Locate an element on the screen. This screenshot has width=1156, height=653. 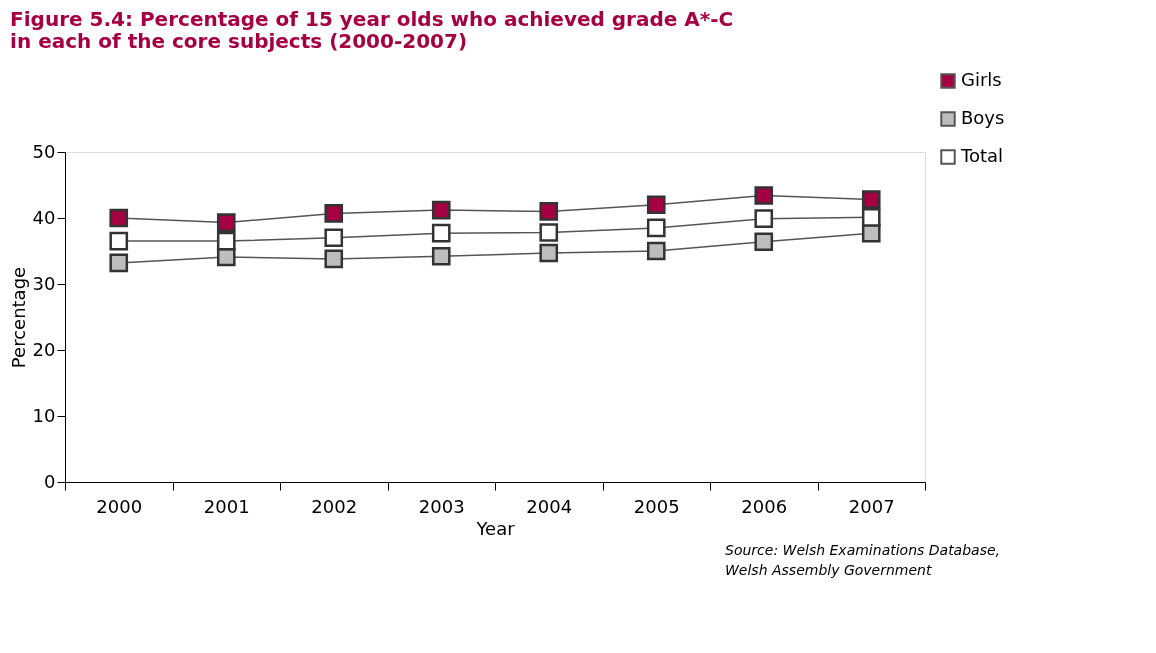
x-tick-label: 2002 is located at coordinates (334, 506).